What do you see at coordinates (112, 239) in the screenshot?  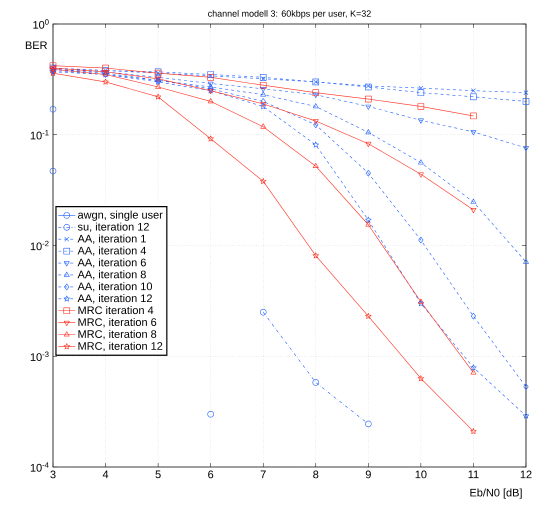 I see `legend-label: AA, iteration 1` at bounding box center [112, 239].